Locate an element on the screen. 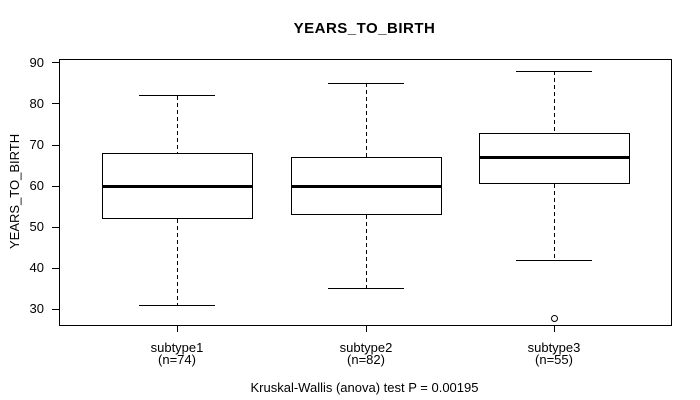  stats-caption: Kruskal-Wallis (anova) test P = 0.00195 is located at coordinates (364, 387).